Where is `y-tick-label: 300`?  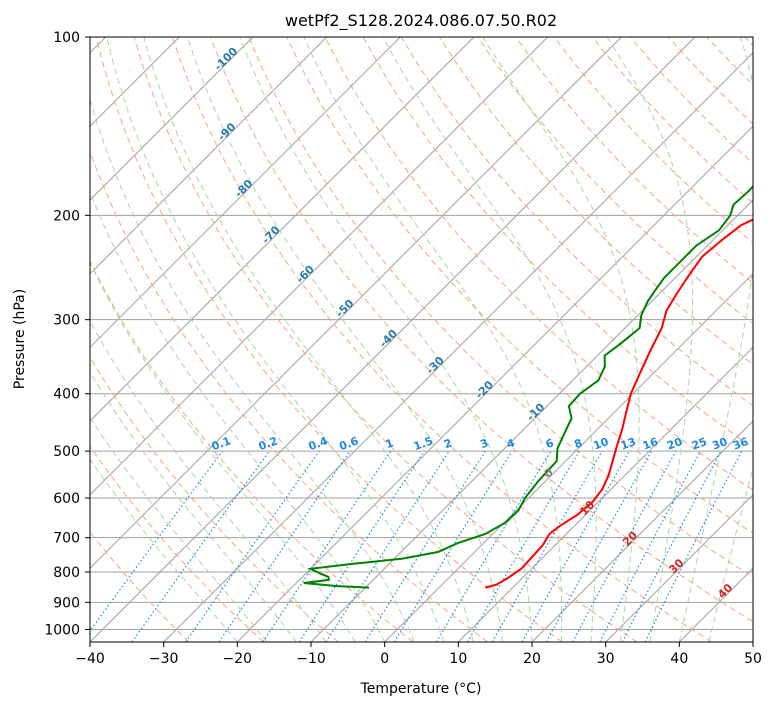 y-tick-label: 300 is located at coordinates (66, 321).